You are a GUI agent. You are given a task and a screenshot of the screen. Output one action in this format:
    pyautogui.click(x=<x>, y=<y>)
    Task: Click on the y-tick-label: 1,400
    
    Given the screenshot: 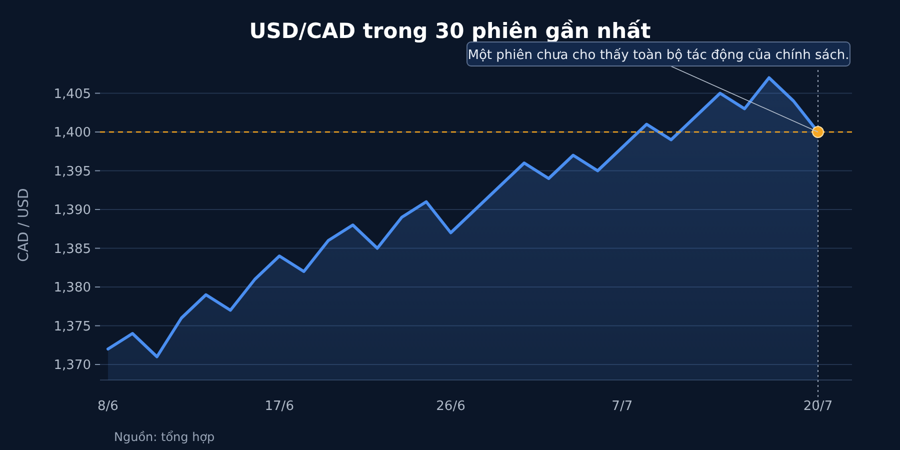 What is the action you would take?
    pyautogui.click(x=72, y=133)
    